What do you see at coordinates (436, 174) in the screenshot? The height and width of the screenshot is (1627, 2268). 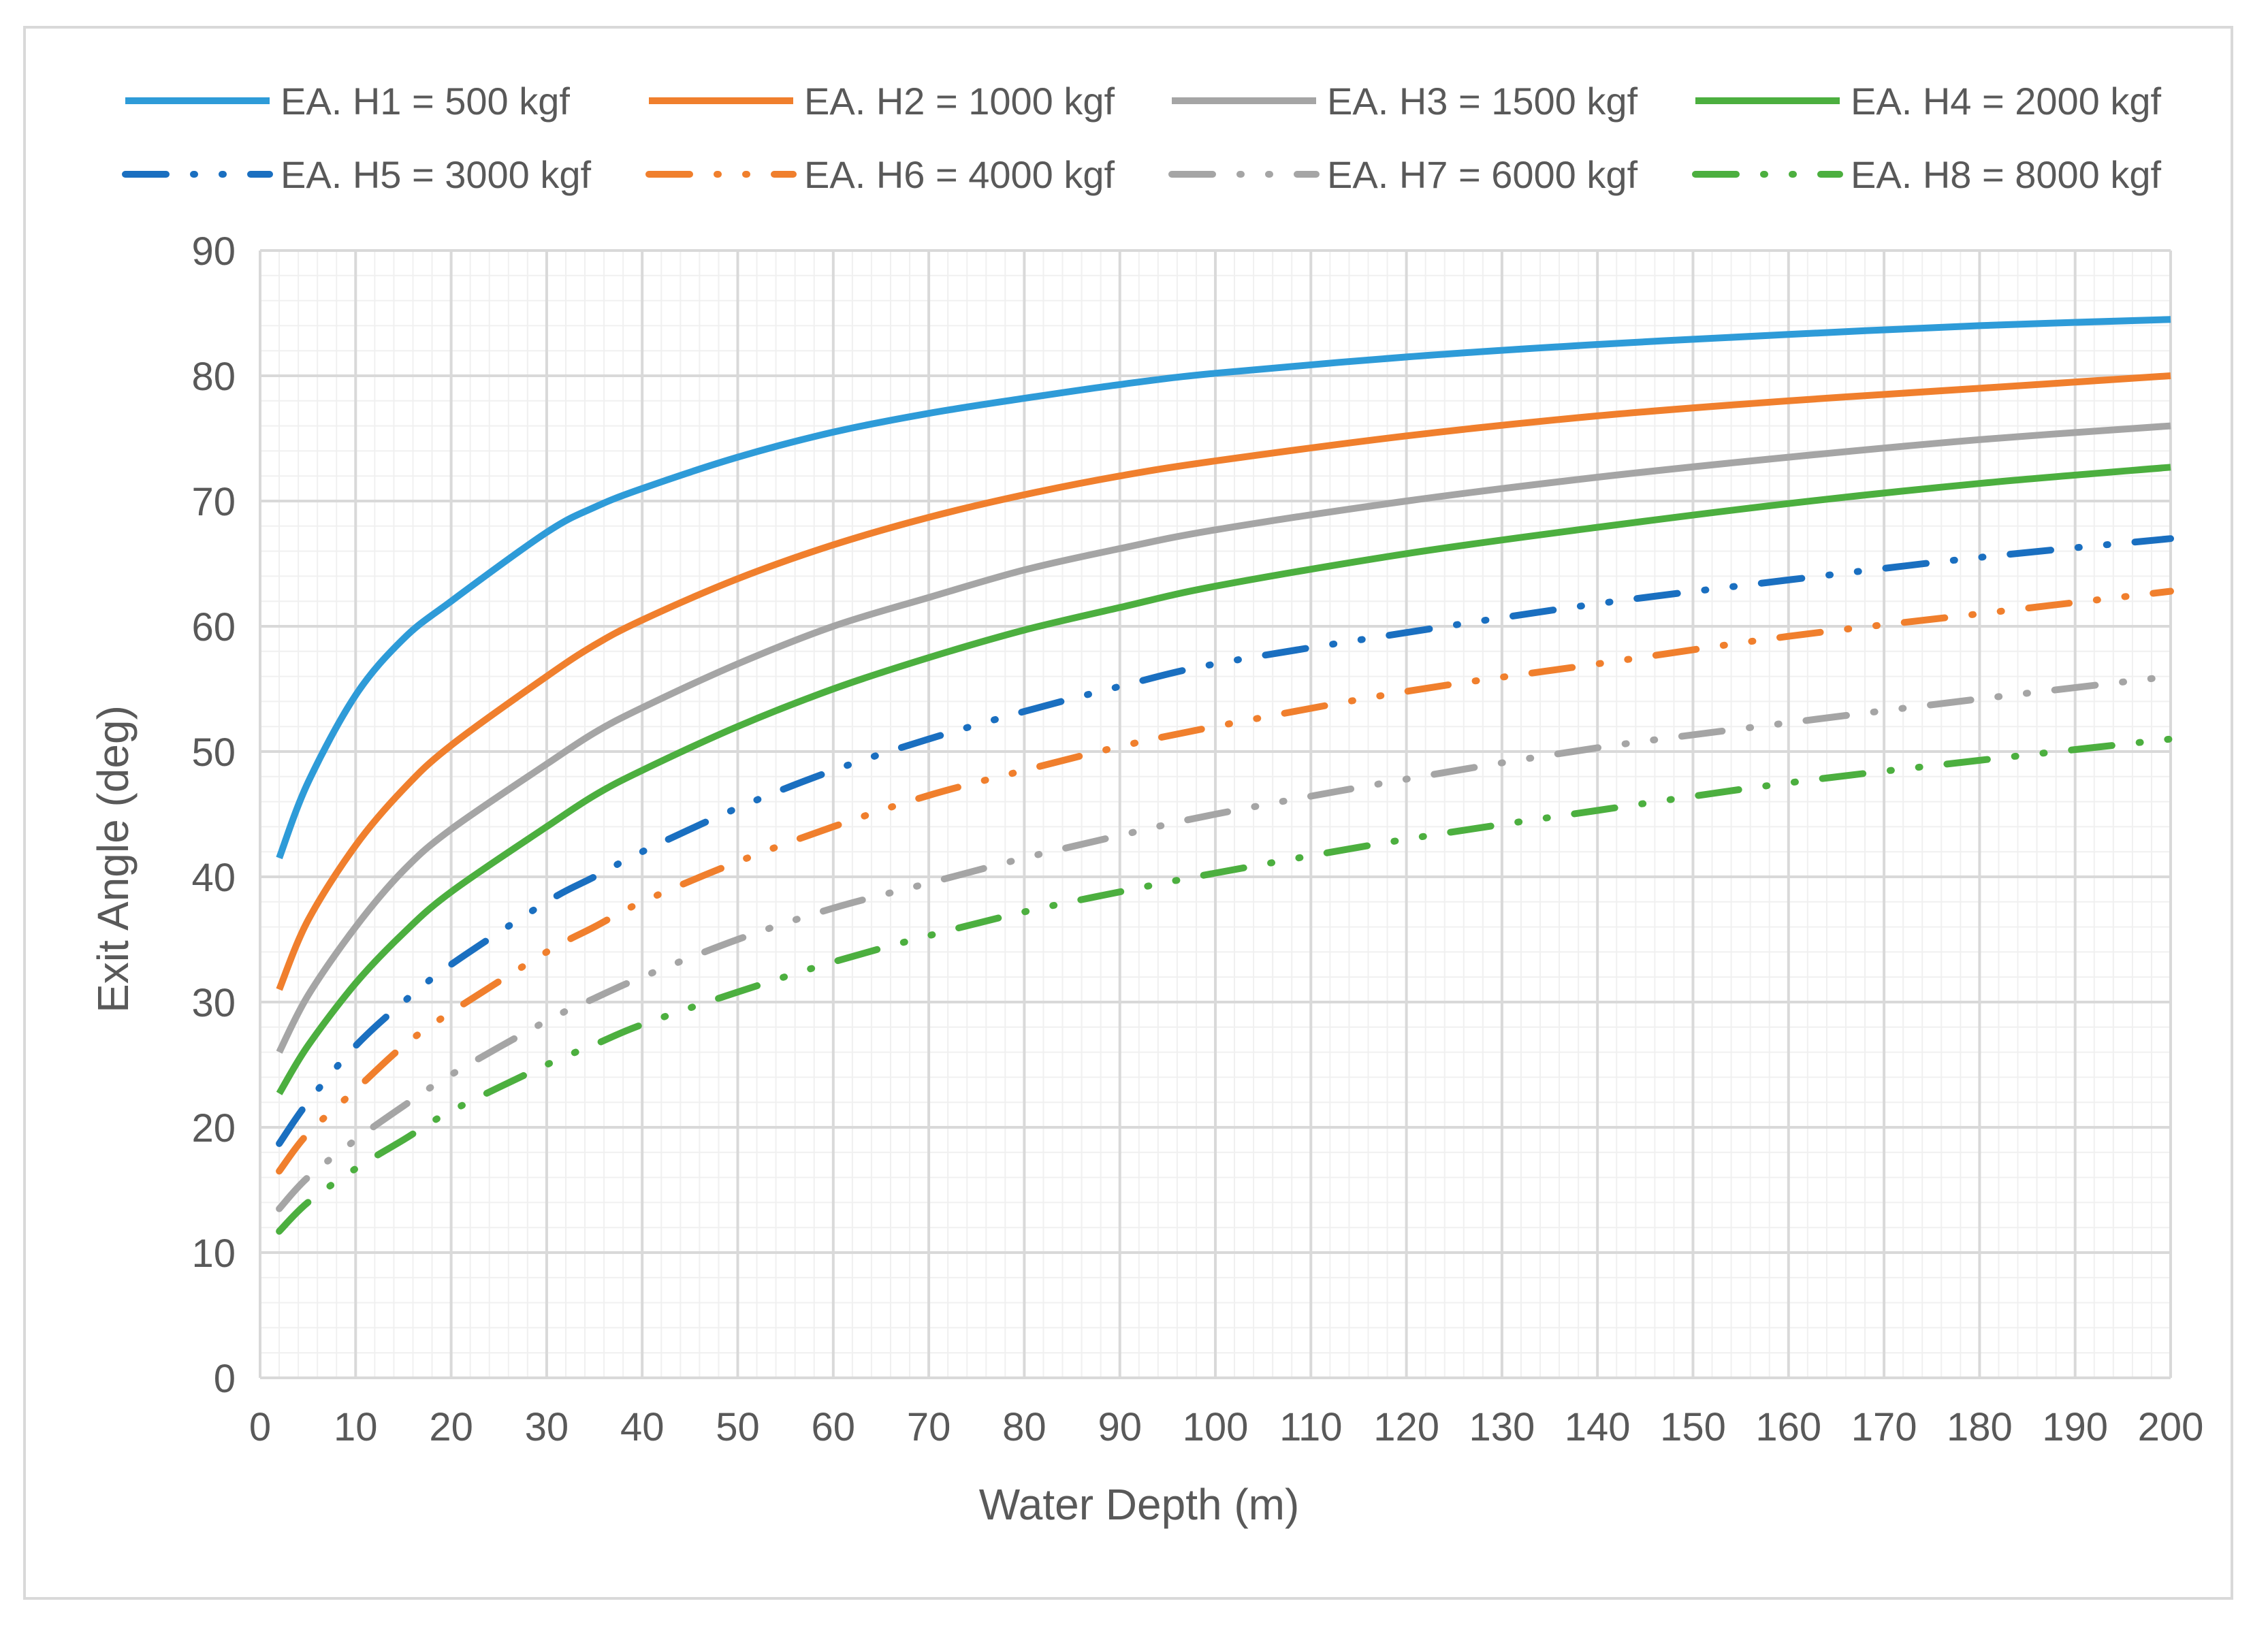 I see `legend-label-h5: EA. H5 = 3000 kgf` at bounding box center [436, 174].